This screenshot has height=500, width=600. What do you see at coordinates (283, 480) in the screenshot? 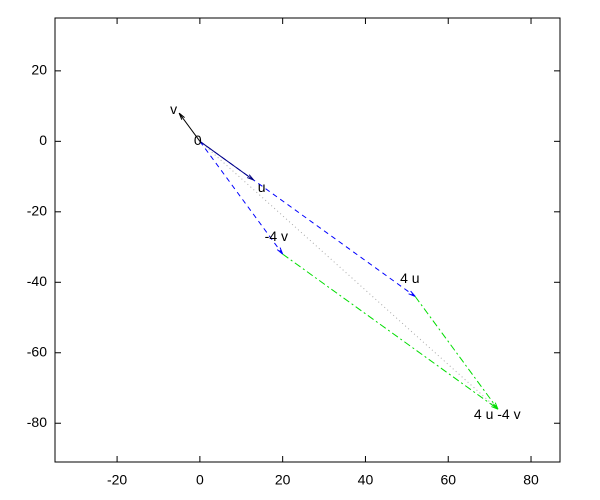
I see `x-tick-label: 20` at bounding box center [283, 480].